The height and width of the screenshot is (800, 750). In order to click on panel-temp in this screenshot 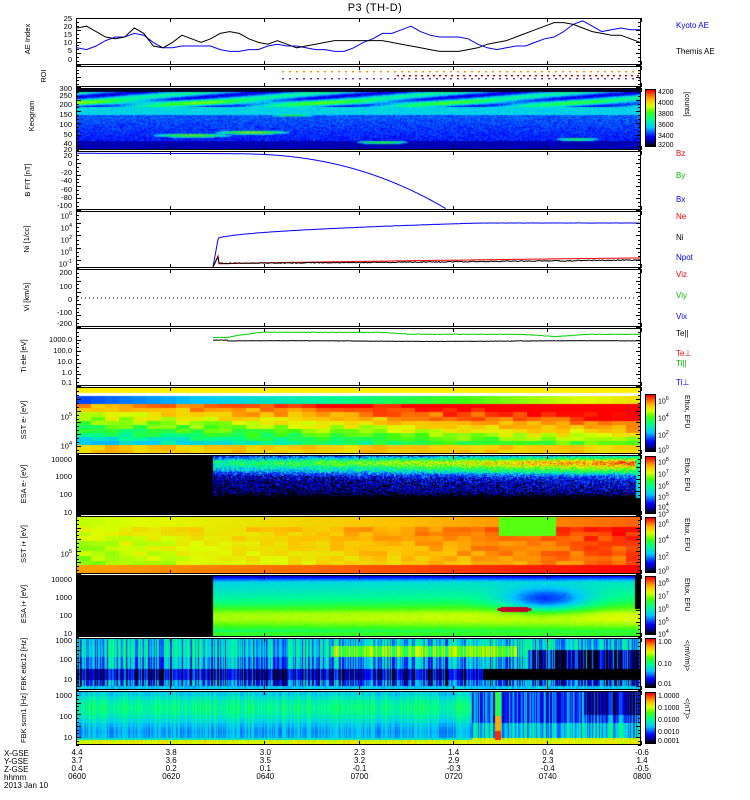, I will do `click(358, 357)`.